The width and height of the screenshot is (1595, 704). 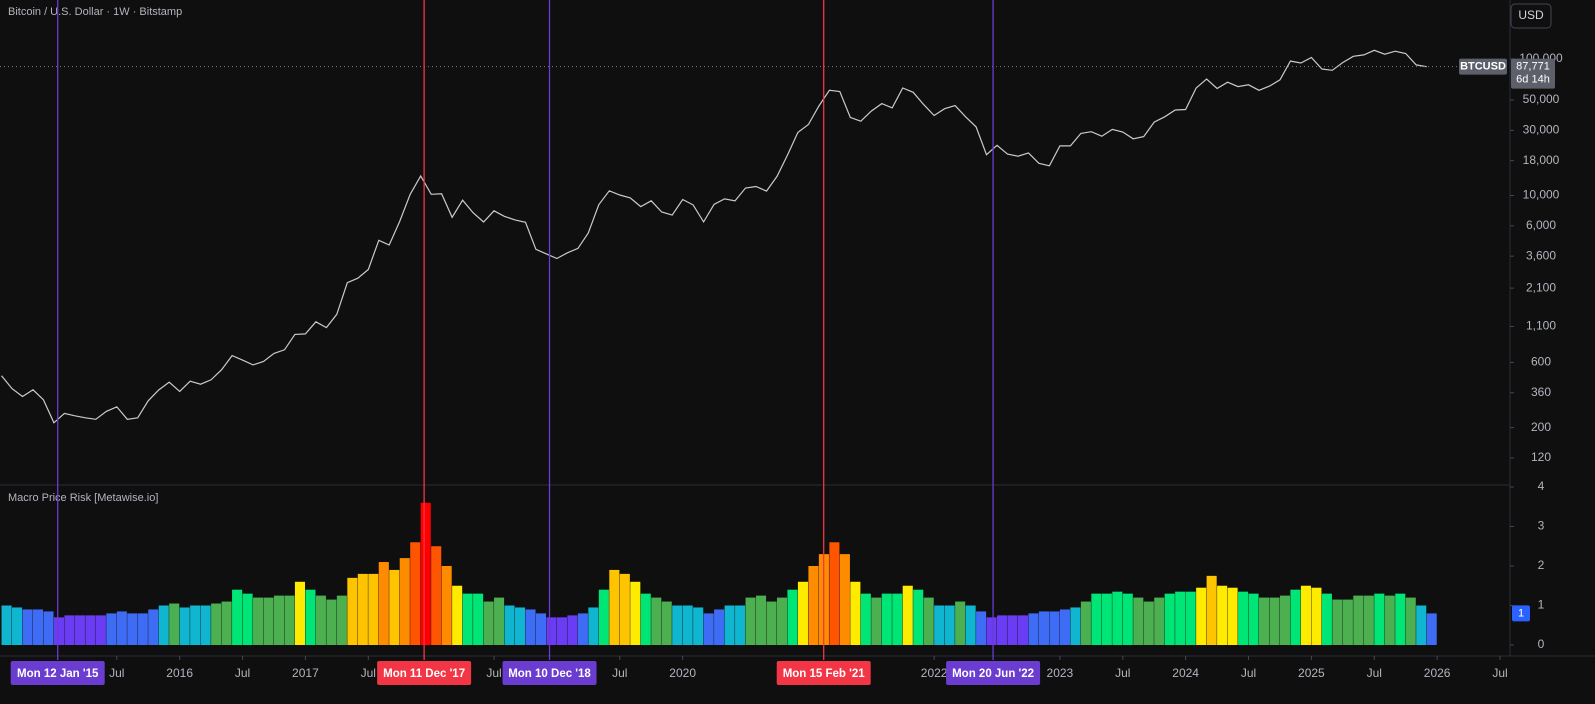 I want to click on x-tick-label: 2025, so click(x=1311, y=673).